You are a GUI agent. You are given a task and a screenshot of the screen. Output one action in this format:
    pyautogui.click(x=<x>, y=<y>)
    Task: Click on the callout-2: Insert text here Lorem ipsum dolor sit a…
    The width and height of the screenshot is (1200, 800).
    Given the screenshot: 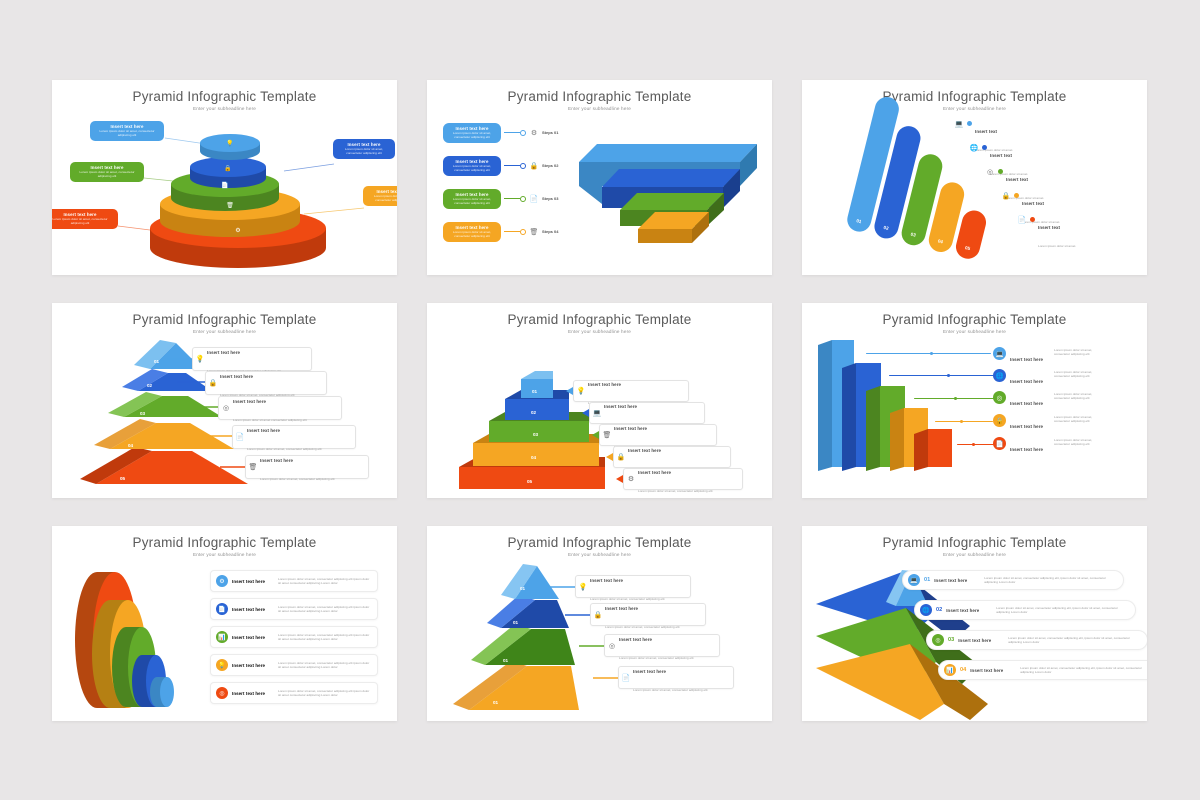 What is the action you would take?
    pyautogui.click(x=364, y=149)
    